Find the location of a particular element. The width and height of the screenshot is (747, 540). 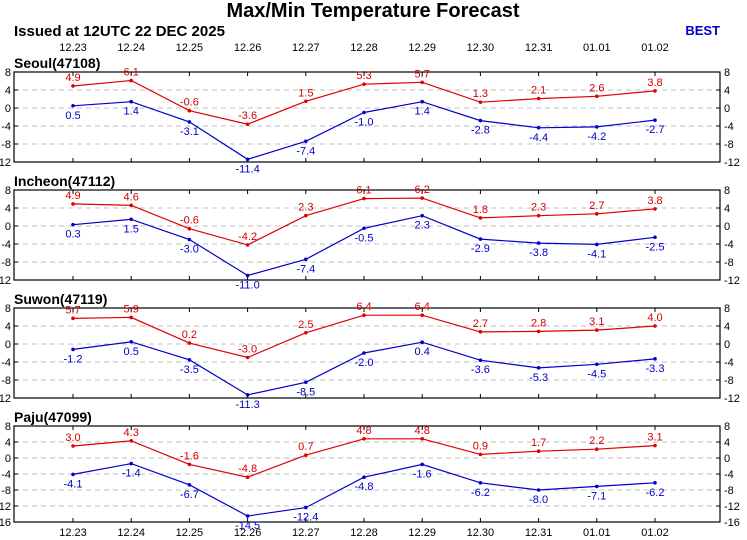

date-label-bottom: 12.23 is located at coordinates (73, 533).